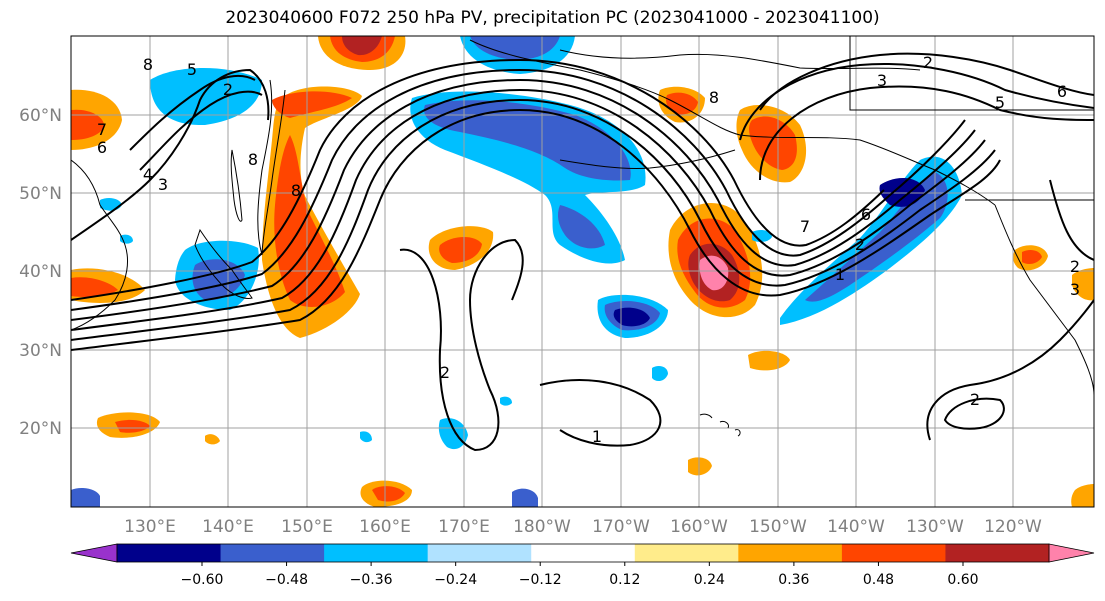 The image size is (1105, 601). I want to click on lat-label: 50°N, so click(40, 194).